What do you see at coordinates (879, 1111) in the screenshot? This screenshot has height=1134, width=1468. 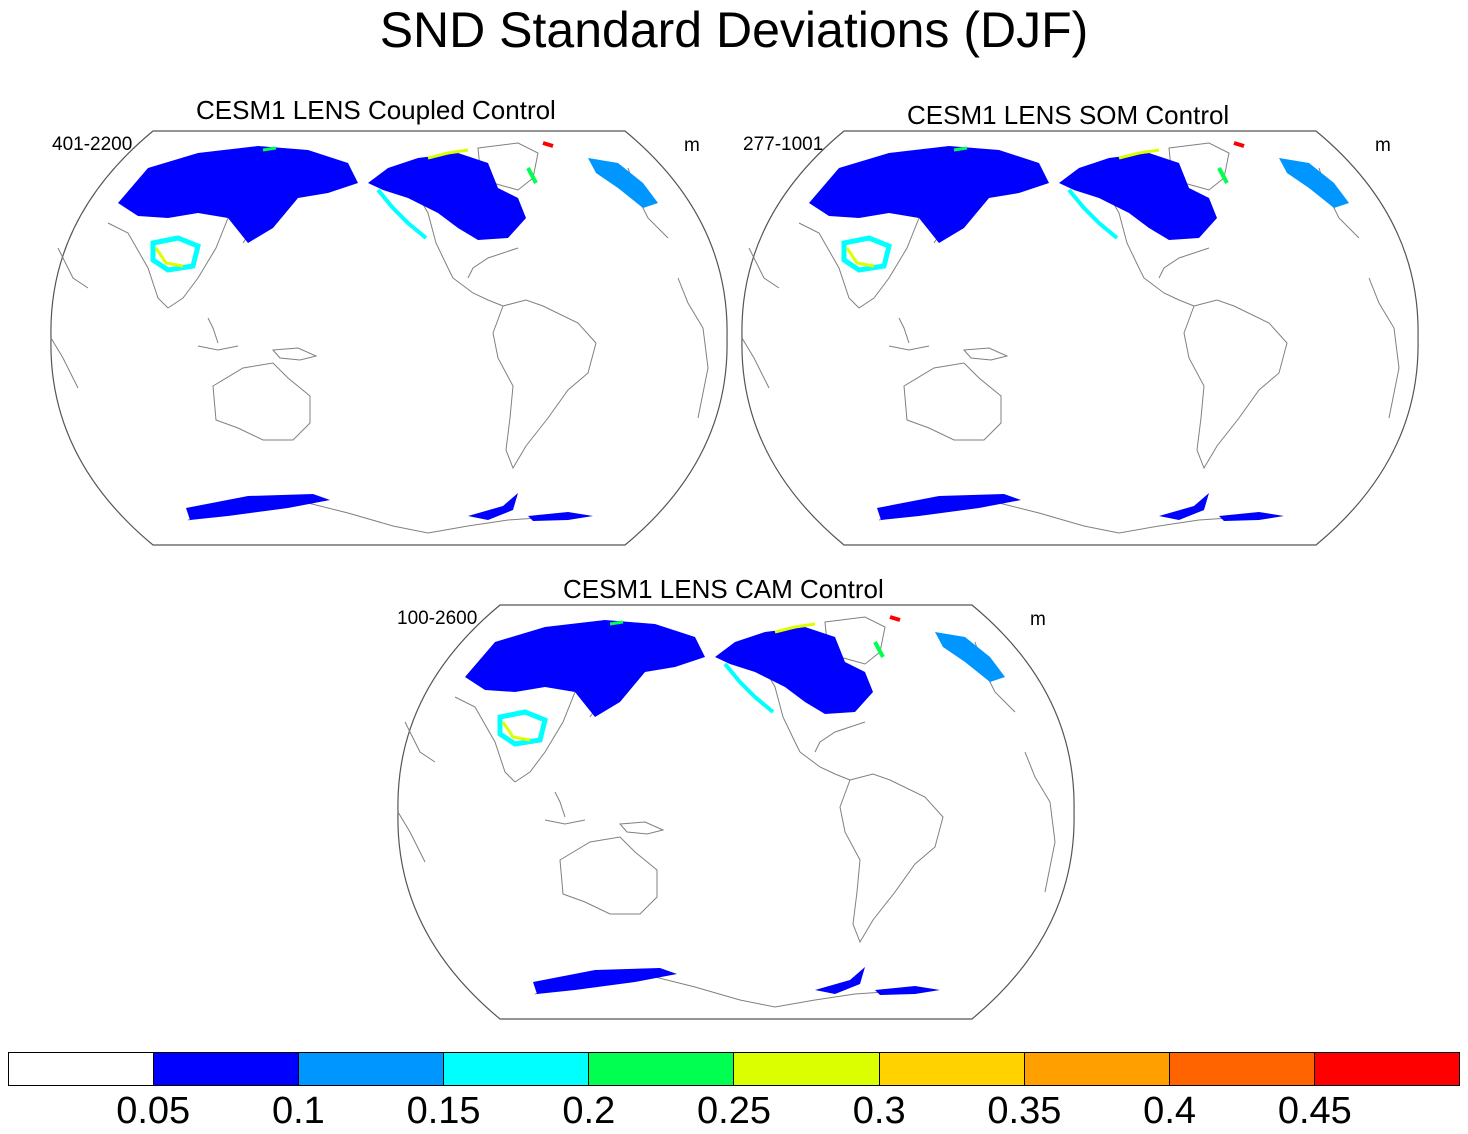 I see `colorbar-label: 0.3` at bounding box center [879, 1111].